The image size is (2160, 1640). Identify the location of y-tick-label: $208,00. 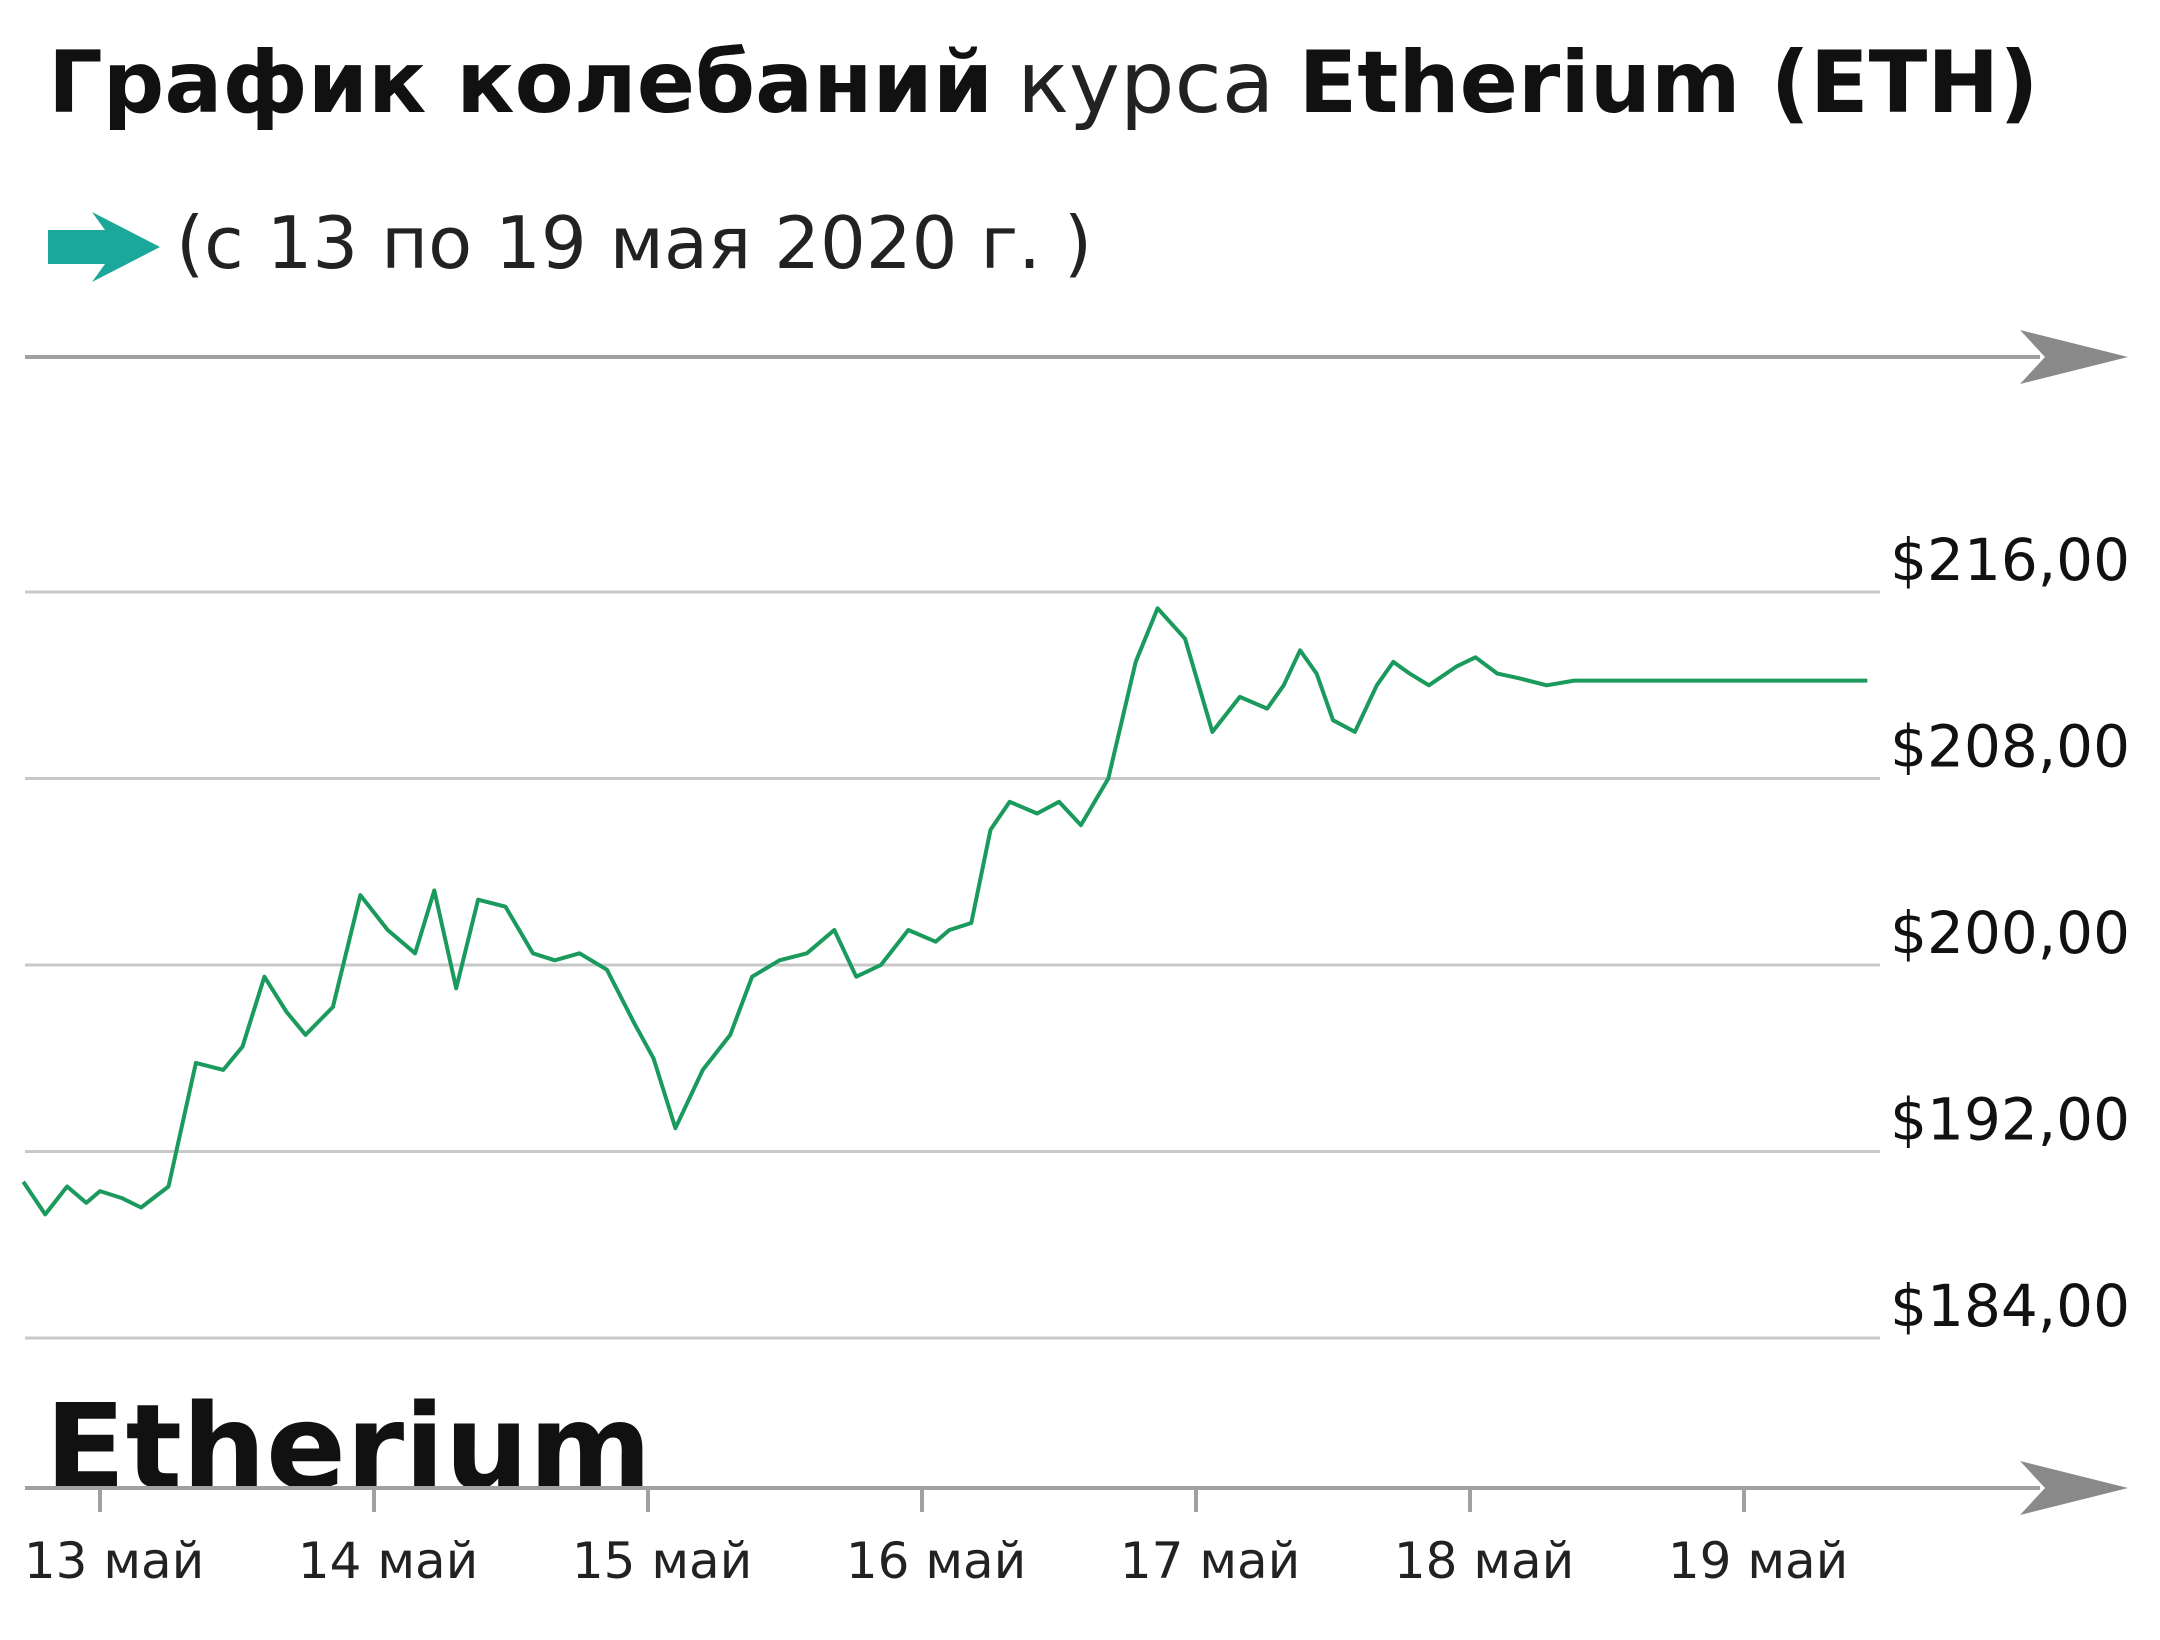
(2010, 747).